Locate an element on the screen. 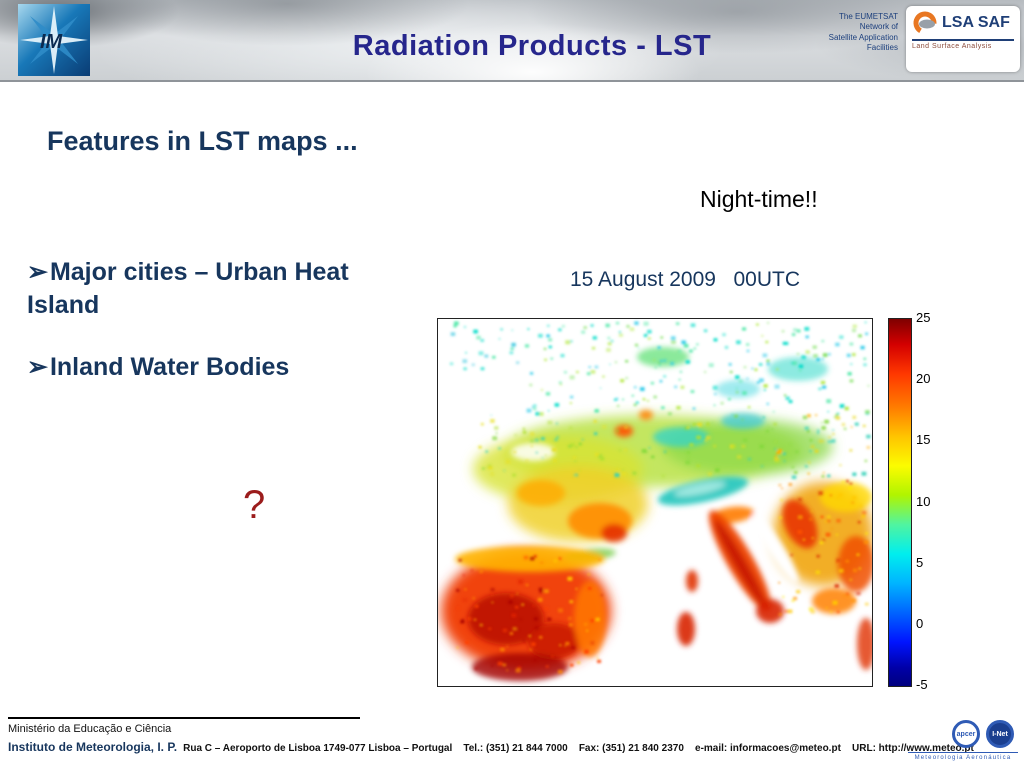 The height and width of the screenshot is (768, 1024). colorbar-tick-15: 15 is located at coordinates (923, 440).